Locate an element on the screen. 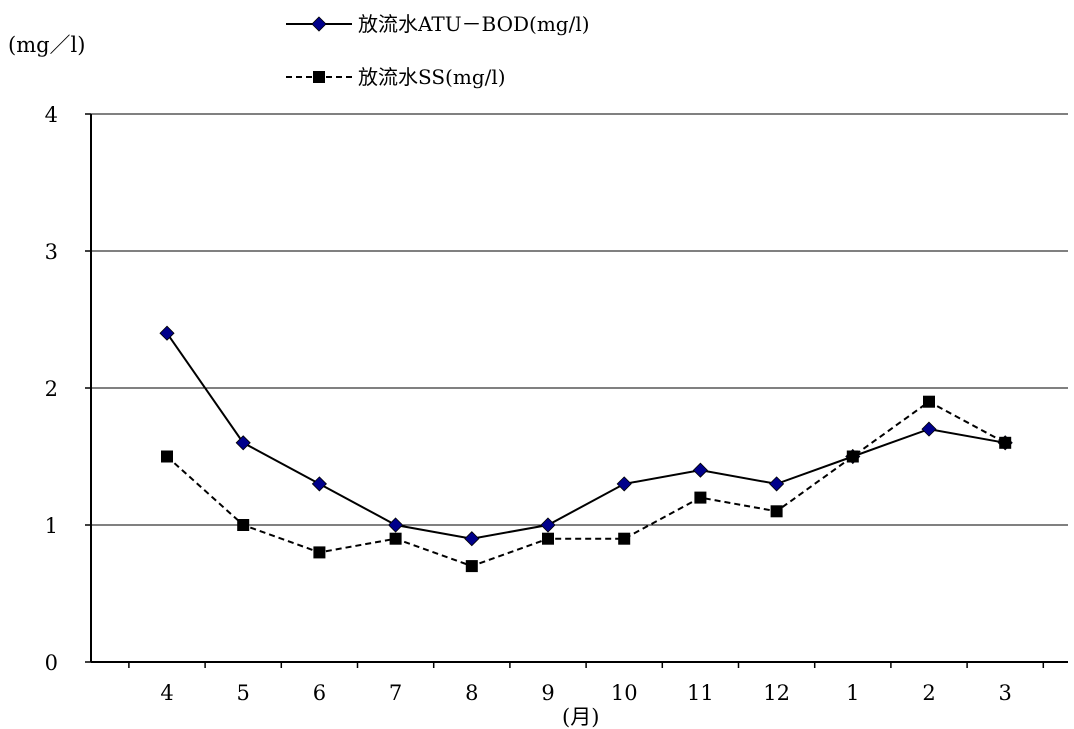 The height and width of the screenshot is (729, 1074). legend-label-ss: 放流水SS(mg/l) is located at coordinates (432, 77).